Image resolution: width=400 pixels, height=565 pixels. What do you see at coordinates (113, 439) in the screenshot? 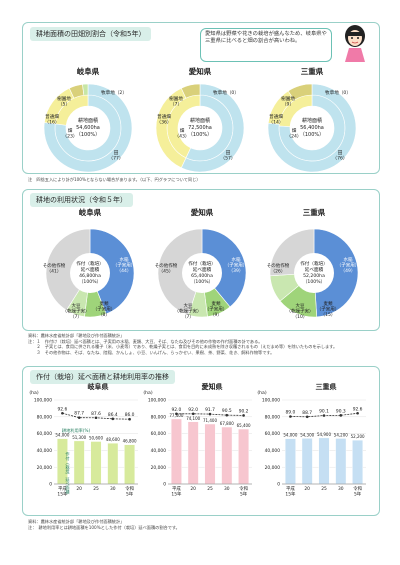
I see `bar-value-label: 48,600` at bounding box center [113, 439].